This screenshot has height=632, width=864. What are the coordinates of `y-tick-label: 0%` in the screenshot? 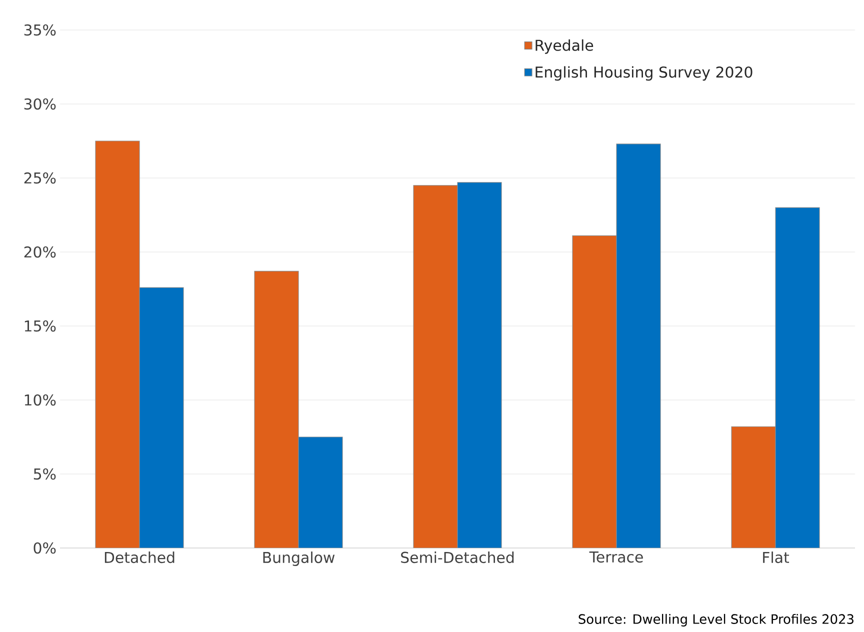 It's located at (45, 548).